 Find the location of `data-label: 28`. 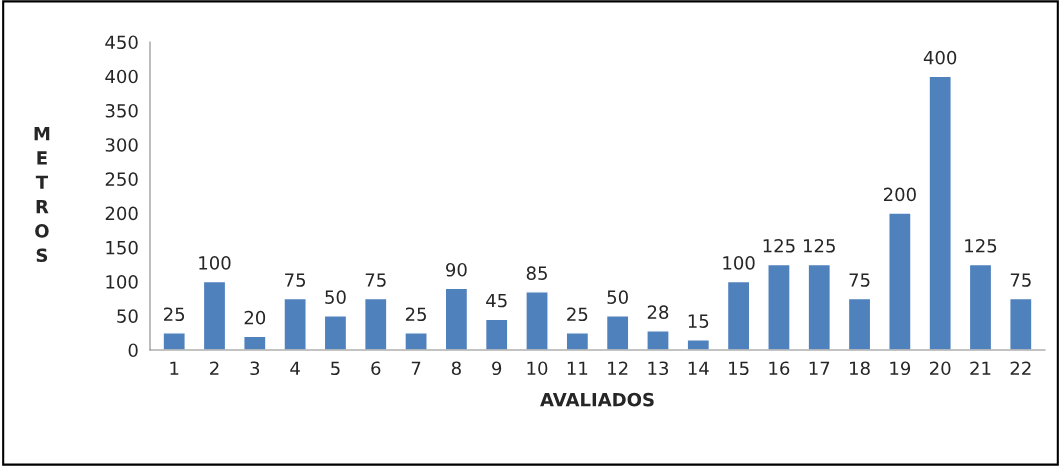

data-label: 28 is located at coordinates (658, 312).